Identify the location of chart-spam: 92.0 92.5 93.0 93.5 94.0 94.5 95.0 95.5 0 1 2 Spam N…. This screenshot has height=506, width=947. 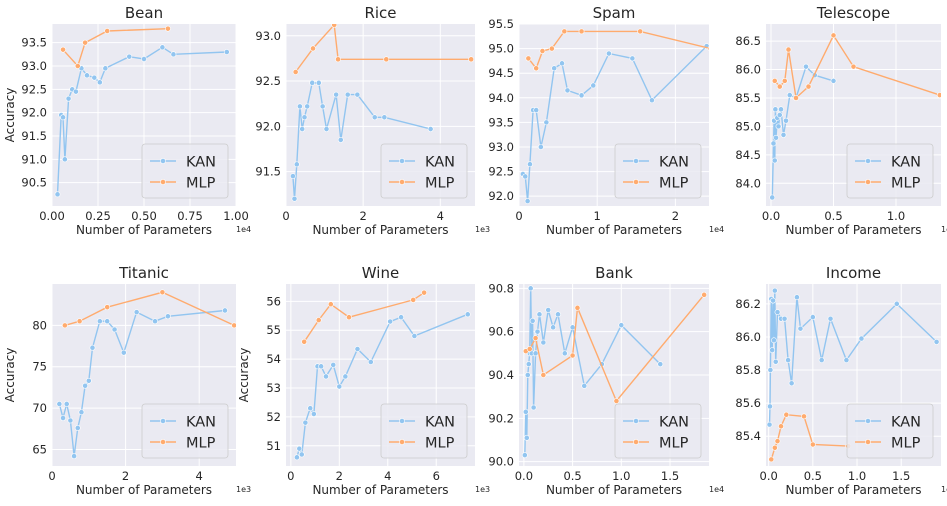
(606, 120).